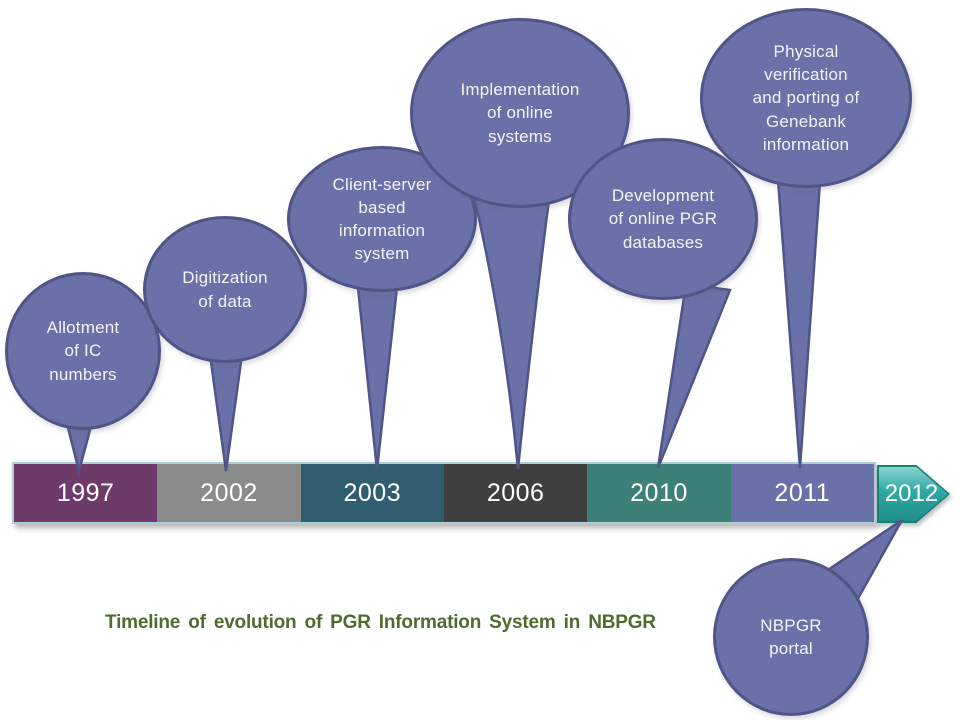  I want to click on bubble-digitization: Digitization of data, so click(225, 289).